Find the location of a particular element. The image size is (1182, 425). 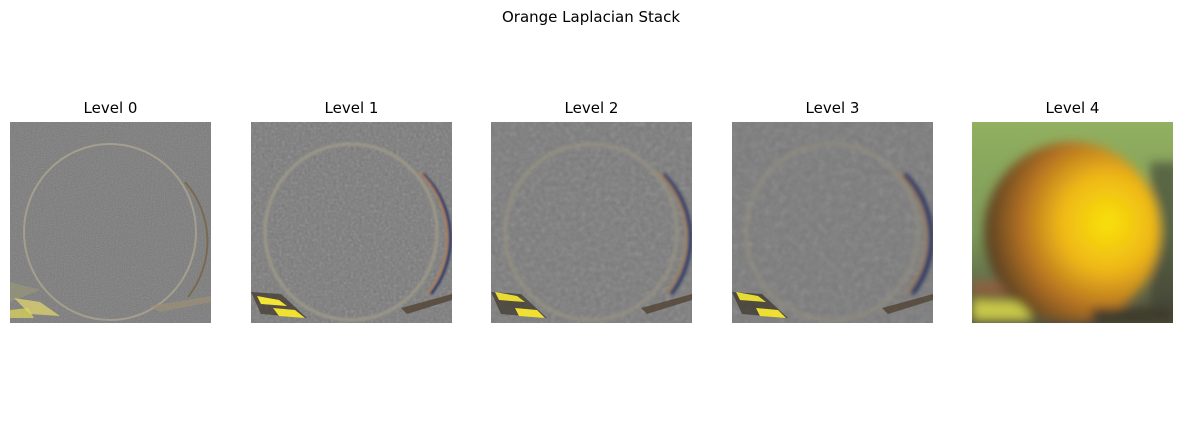

panel-level-1: Level 1 is located at coordinates (351, 210).